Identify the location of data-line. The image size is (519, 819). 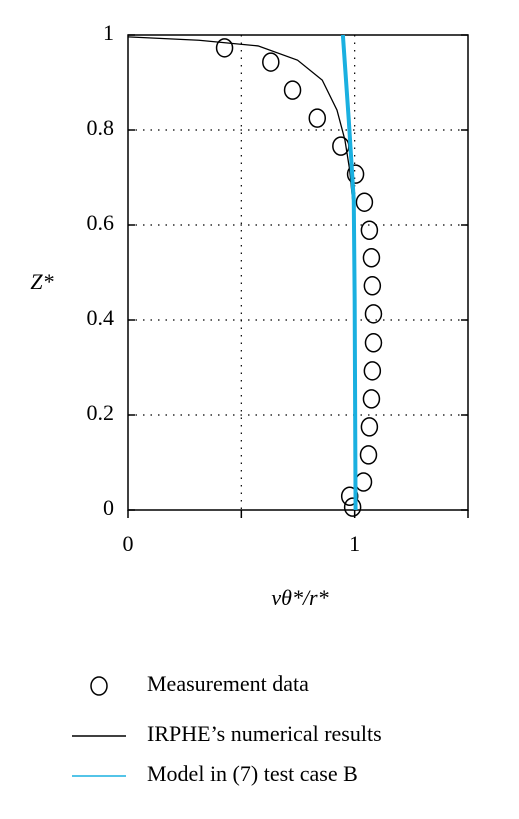
(349, 272).